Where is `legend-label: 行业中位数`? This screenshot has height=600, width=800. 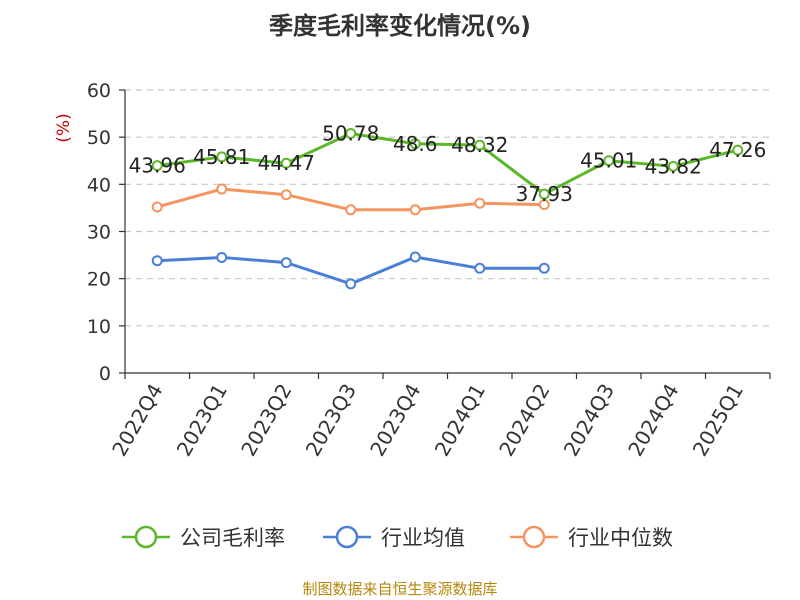 legend-label: 行业中位数 is located at coordinates (620, 538).